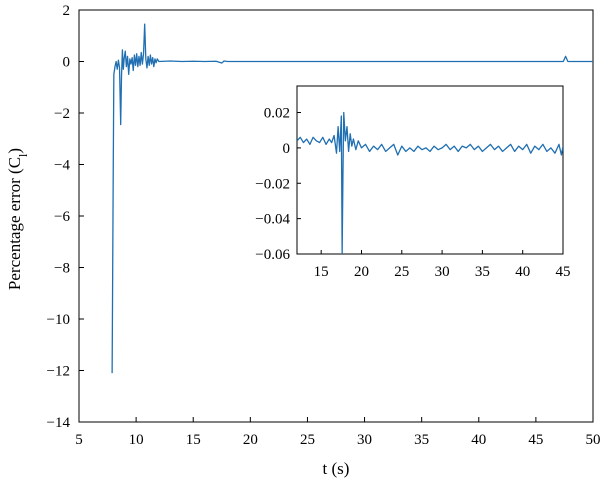  What do you see at coordinates (277, 114) in the screenshot?
I see `inset-y-tick-label: 0.02` at bounding box center [277, 114].